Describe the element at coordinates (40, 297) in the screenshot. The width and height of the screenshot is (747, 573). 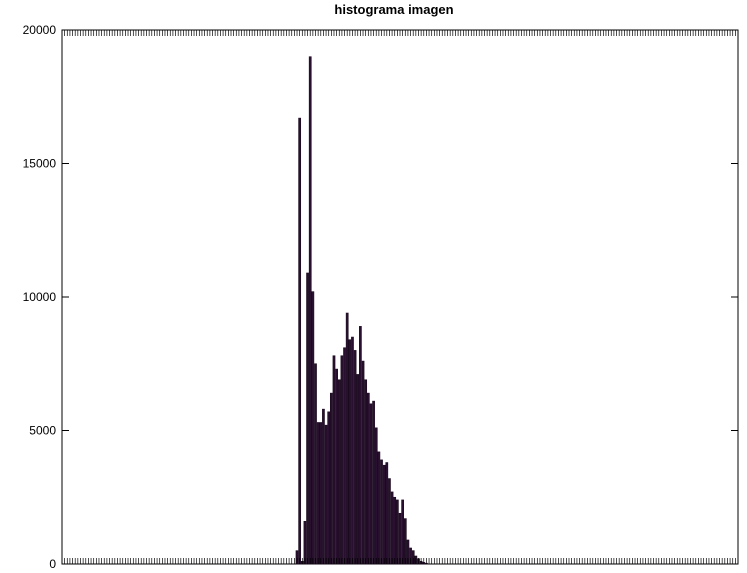
I see `y-tick-label: 10000` at that location.